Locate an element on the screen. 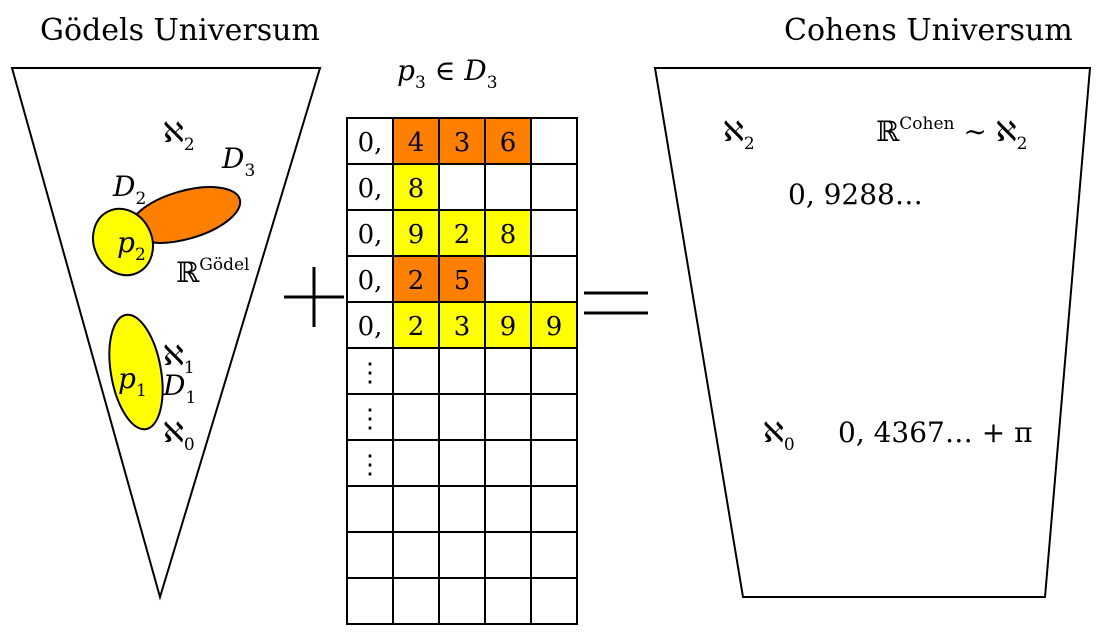 The height and width of the screenshot is (643, 1102). left-aleph1: ℵ1 is located at coordinates (179, 358).